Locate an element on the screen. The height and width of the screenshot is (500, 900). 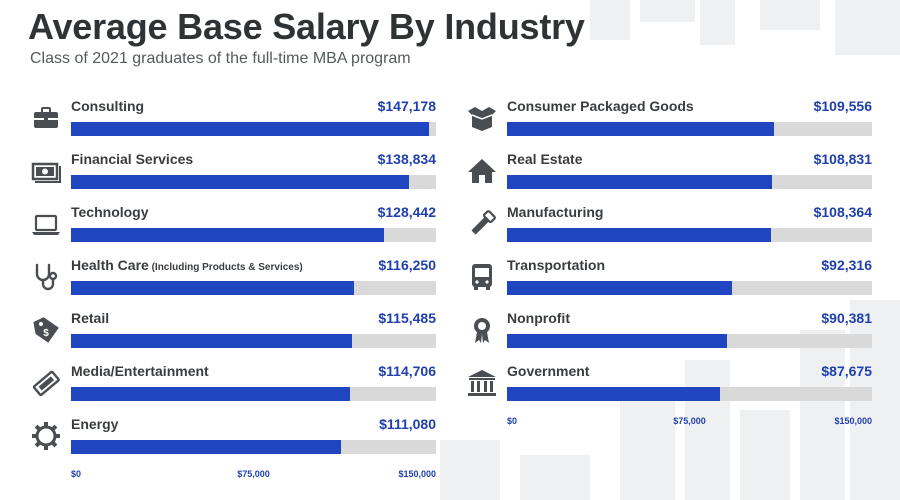
category-label: Transportation is located at coordinates (556, 265).